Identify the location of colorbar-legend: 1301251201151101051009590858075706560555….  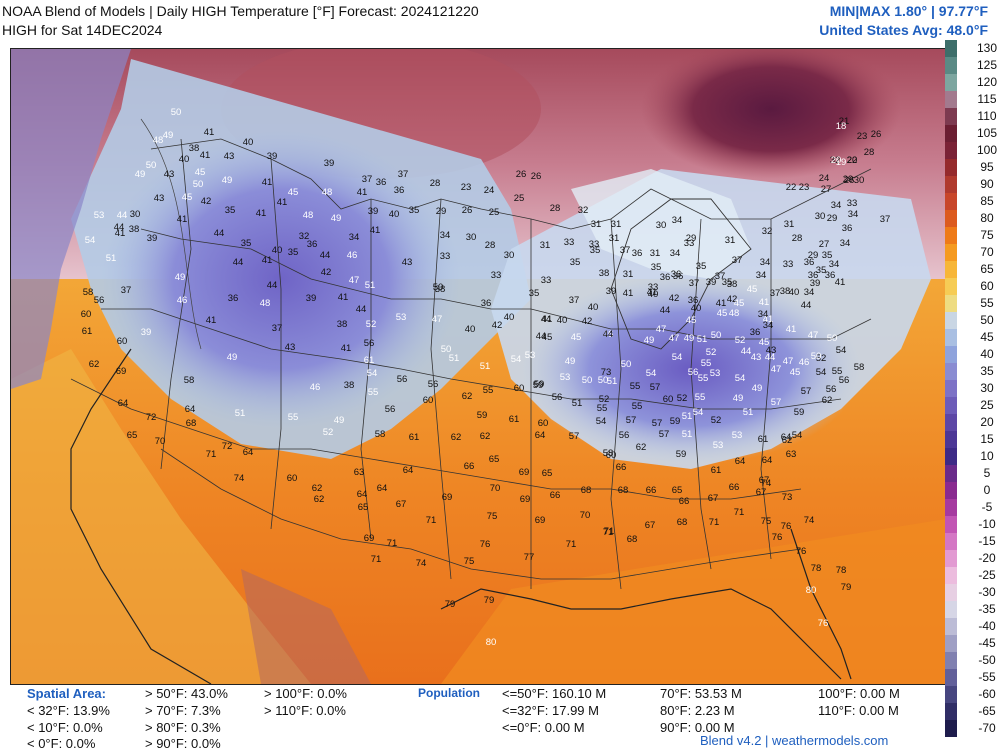
(971, 388).